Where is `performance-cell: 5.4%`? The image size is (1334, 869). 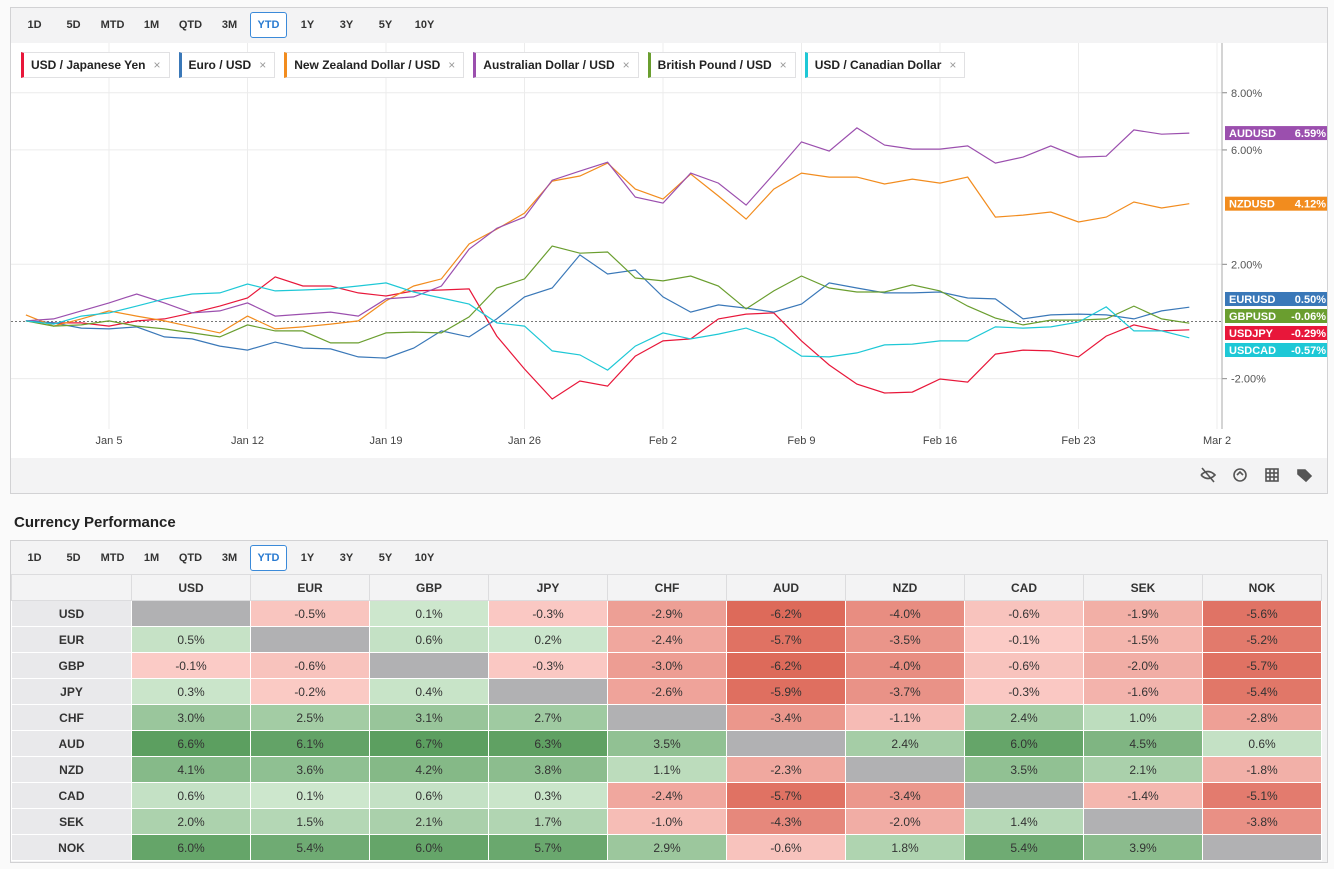
performance-cell: 5.4% is located at coordinates (310, 847).